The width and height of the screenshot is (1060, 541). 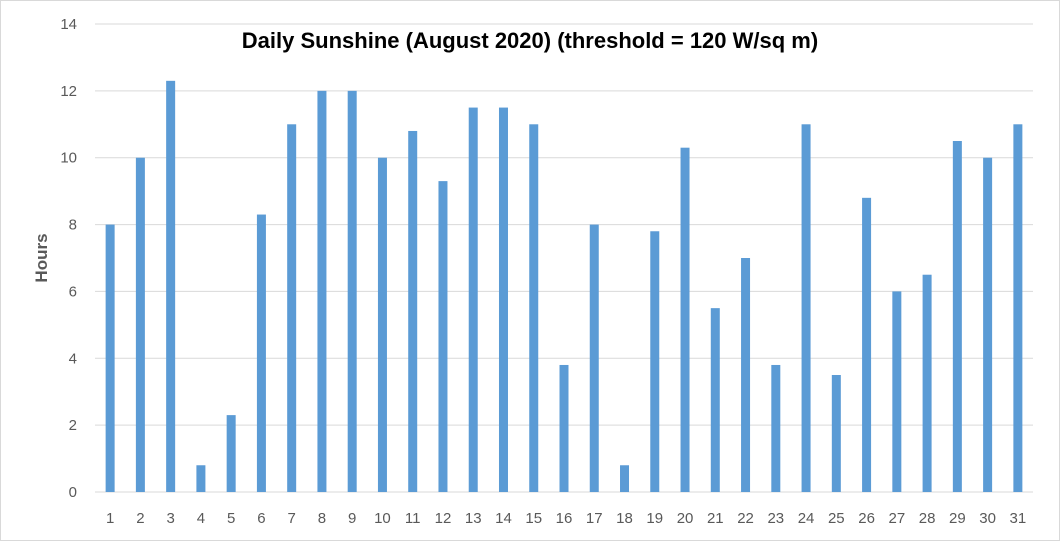 What do you see at coordinates (68, 91) in the screenshot?
I see `y-tick-label: 12` at bounding box center [68, 91].